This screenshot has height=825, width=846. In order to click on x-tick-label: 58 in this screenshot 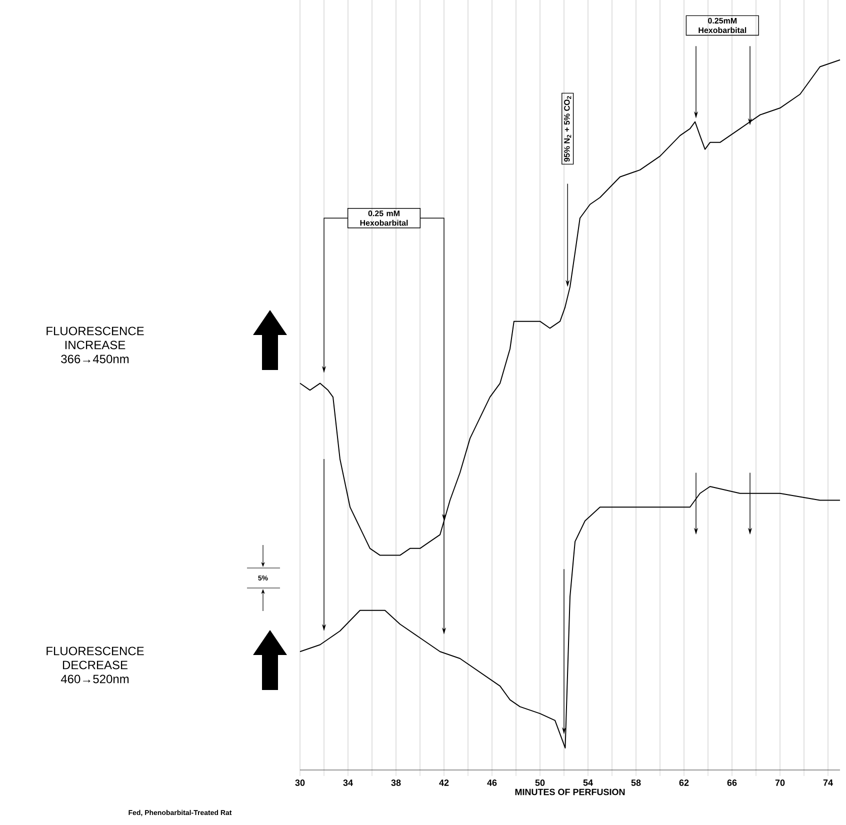, I will do `click(636, 783)`.